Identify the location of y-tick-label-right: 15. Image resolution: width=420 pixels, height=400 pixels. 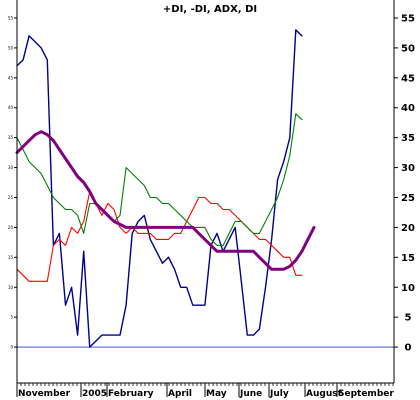
(408, 258).